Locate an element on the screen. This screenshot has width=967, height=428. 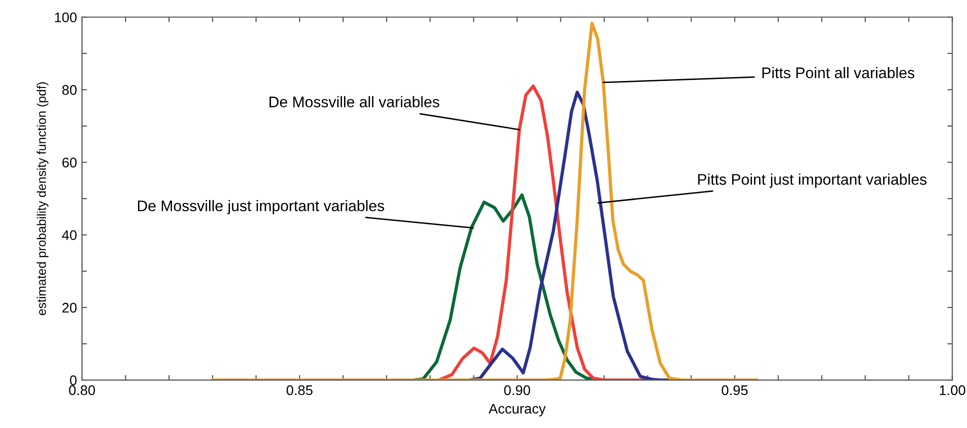
x-tick-label: 0.90 is located at coordinates (517, 390).